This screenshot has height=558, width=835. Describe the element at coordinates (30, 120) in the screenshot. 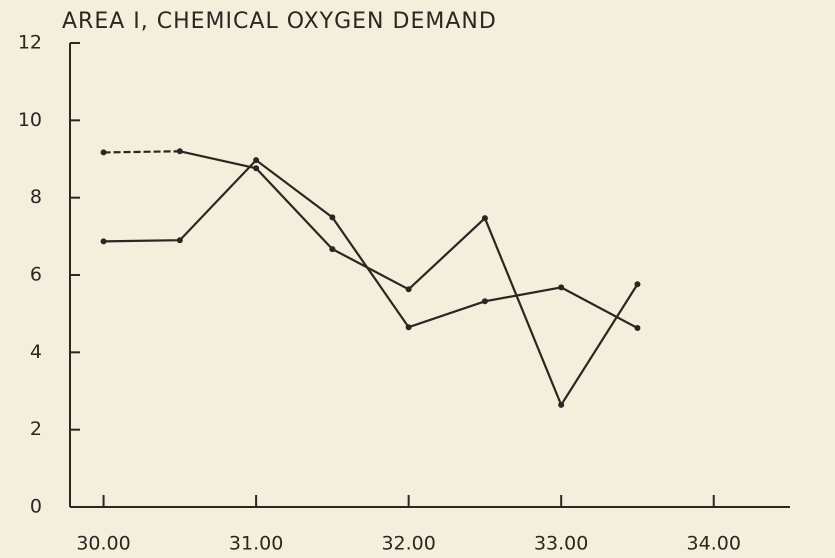

I see `y-tick-label: 10` at that location.